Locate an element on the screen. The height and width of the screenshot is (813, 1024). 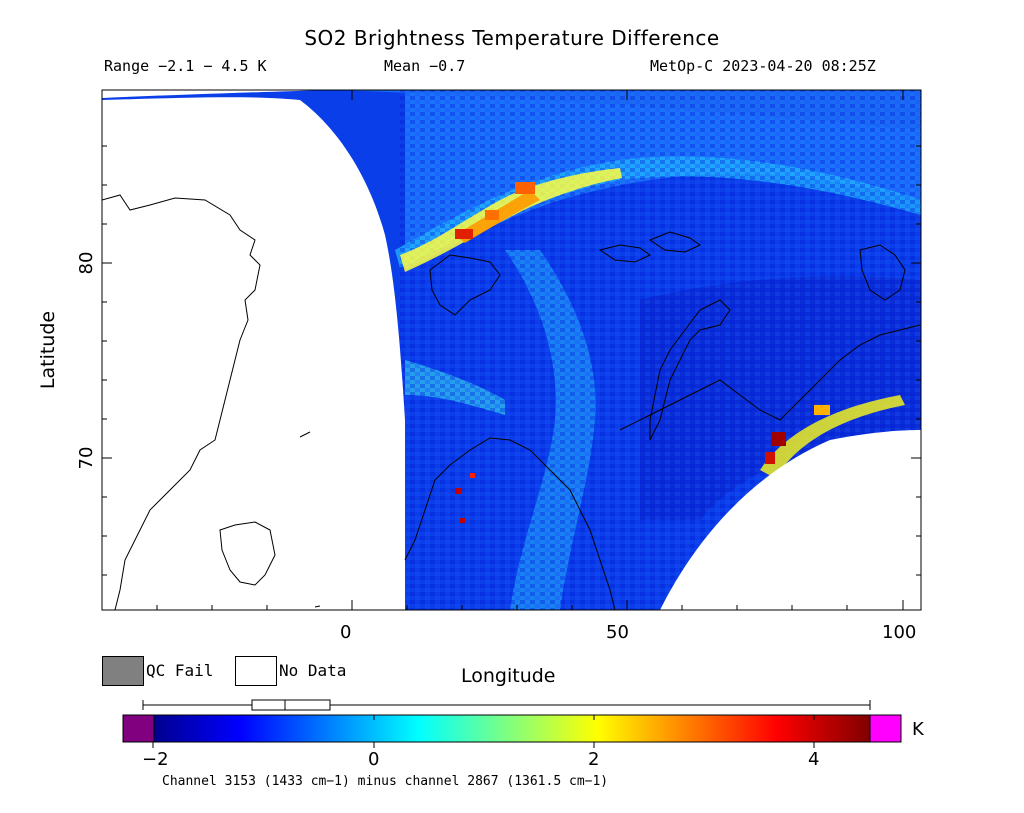
colorbar is located at coordinates (512, 731).